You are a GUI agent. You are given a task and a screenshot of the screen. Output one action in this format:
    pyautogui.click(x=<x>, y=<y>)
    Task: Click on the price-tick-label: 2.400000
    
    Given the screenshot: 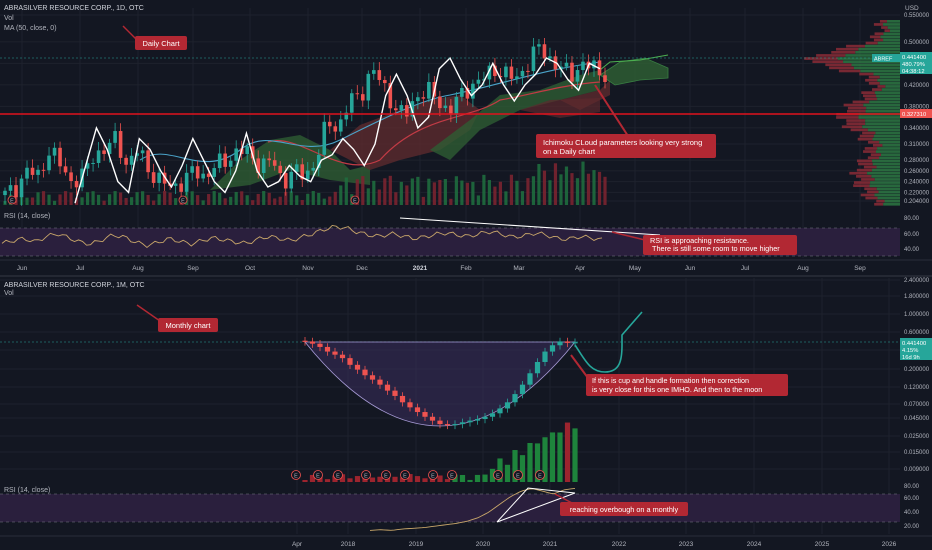 What is the action you would take?
    pyautogui.click(x=917, y=281)
    